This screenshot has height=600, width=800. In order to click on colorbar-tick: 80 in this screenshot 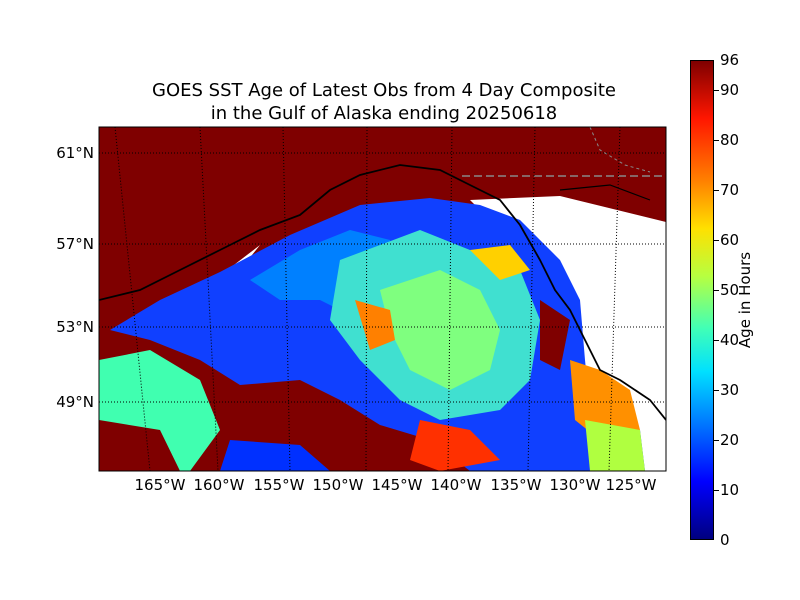, I will do `click(730, 140)`.